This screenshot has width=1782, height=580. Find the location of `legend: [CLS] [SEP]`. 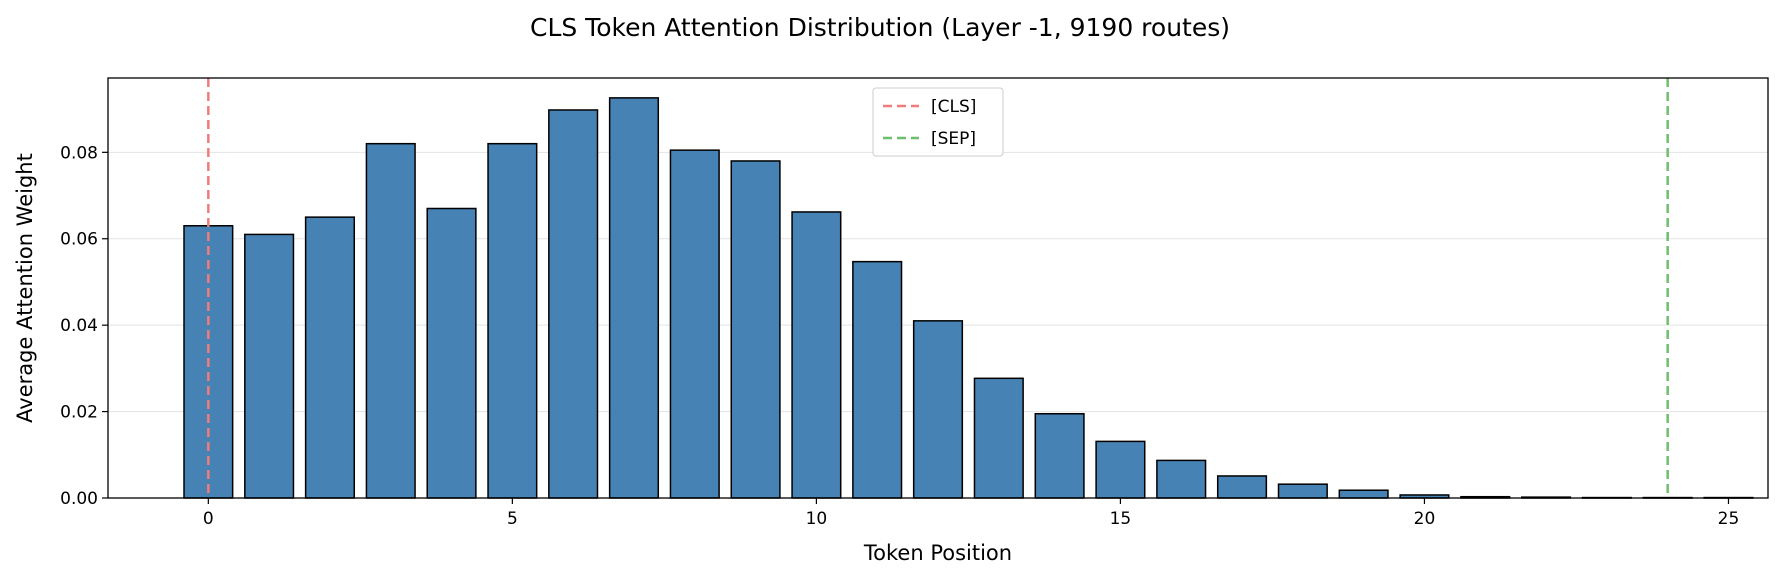

legend: [CLS] [SEP] is located at coordinates (938, 122).